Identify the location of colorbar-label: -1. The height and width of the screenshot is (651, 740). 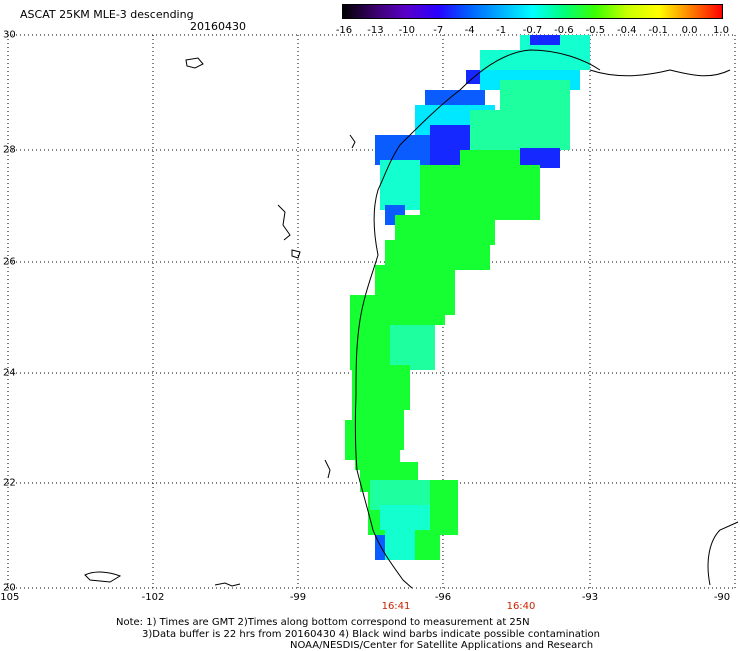
(501, 30).